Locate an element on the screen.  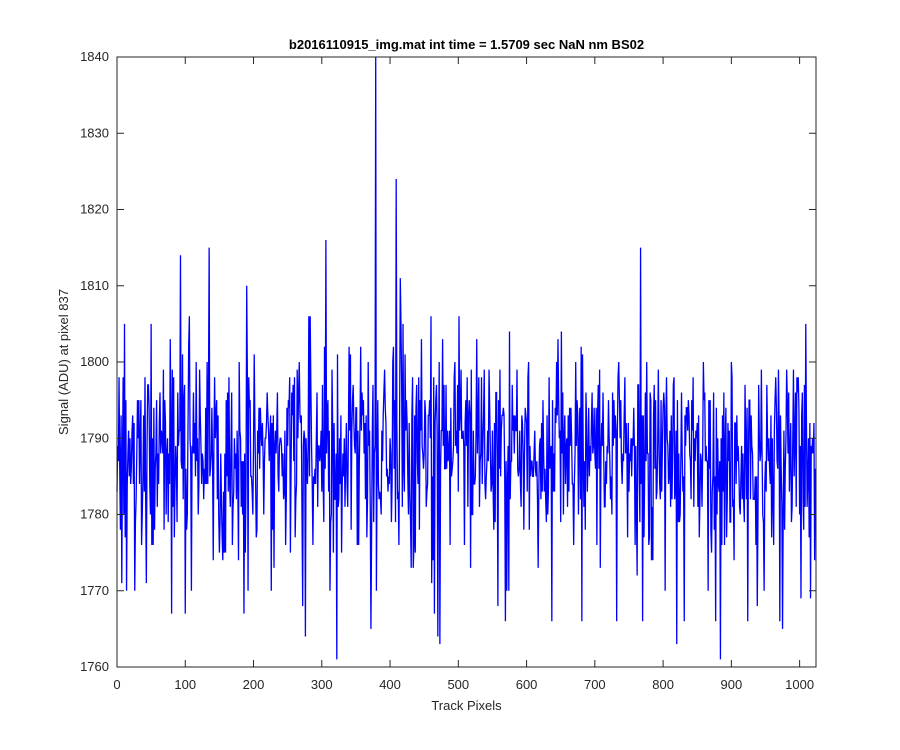
x-tick-label: 800 is located at coordinates (663, 684).